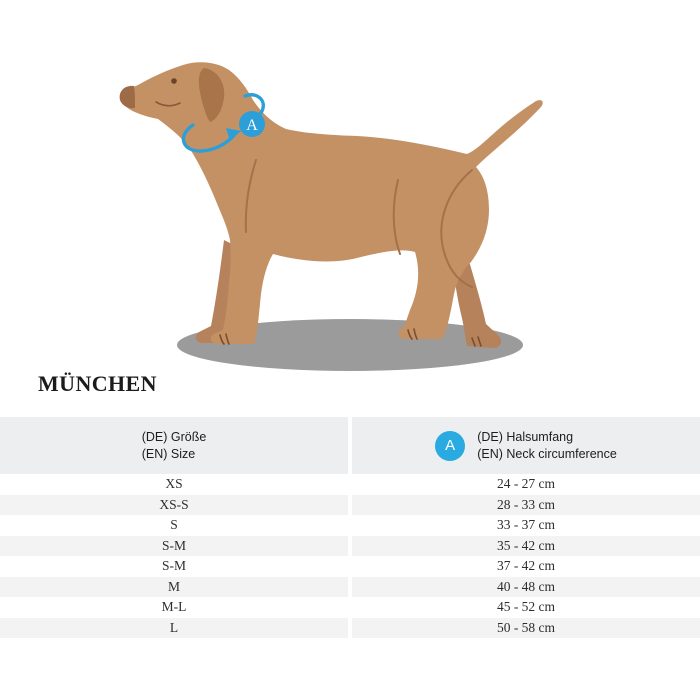 The height and width of the screenshot is (700, 700). What do you see at coordinates (350, 586) in the screenshot?
I see `table-row: M 40 - 48 cm` at bounding box center [350, 586].